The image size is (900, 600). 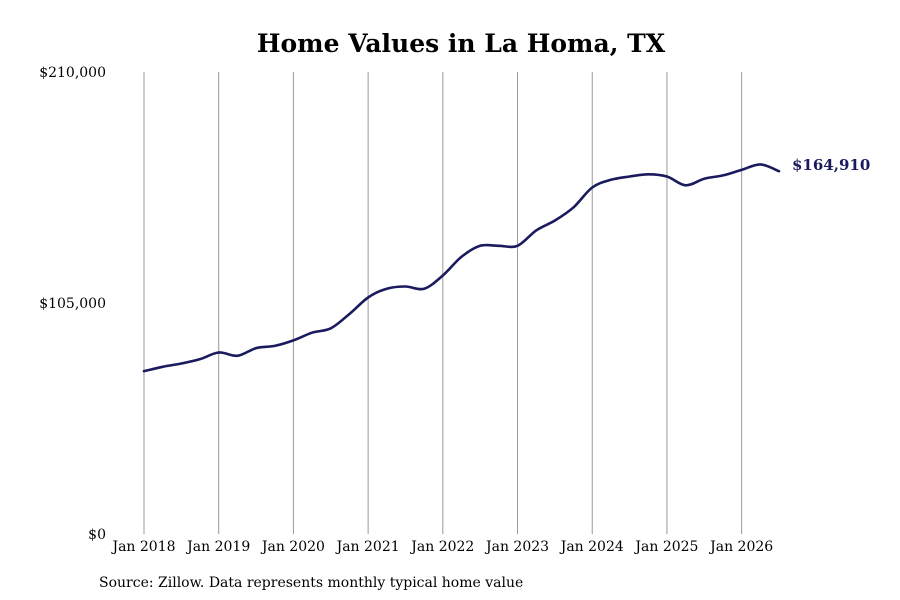 I want to click on x-tick-label: Jan 2026, so click(x=740, y=547).